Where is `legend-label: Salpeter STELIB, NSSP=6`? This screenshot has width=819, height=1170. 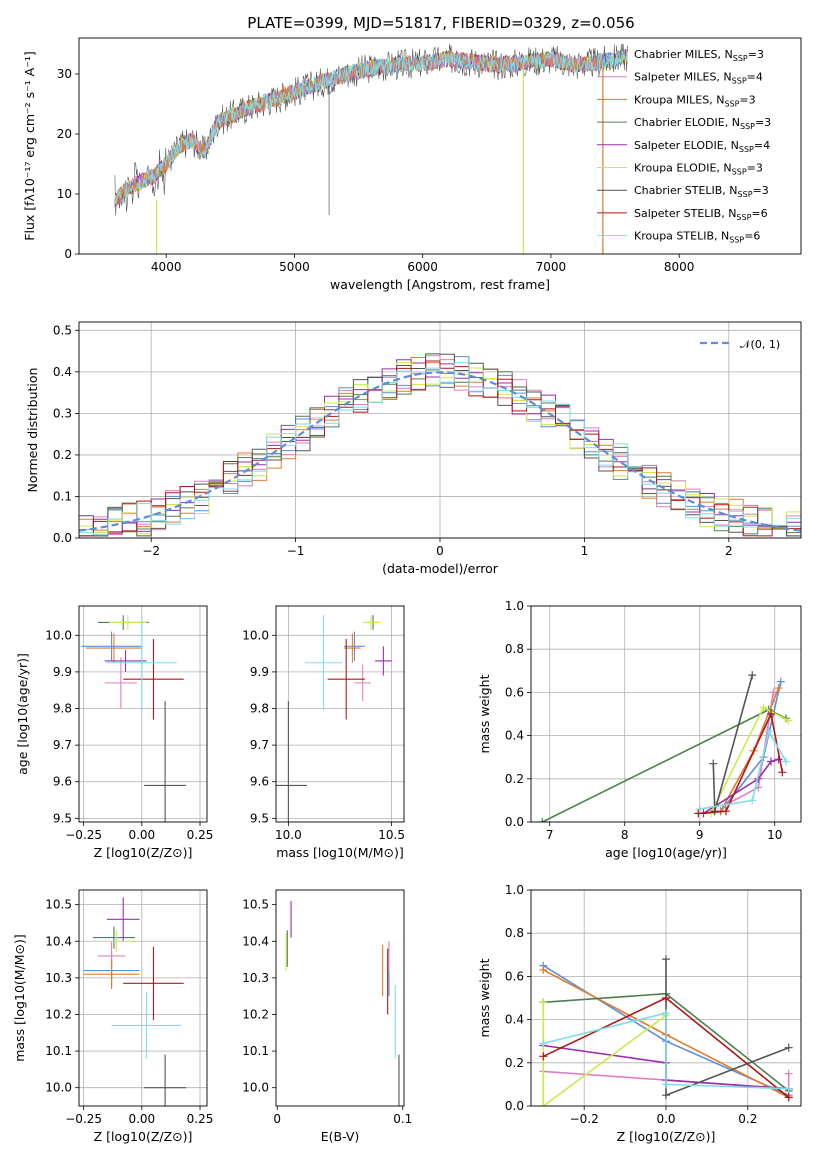
legend-label: Salpeter STELIB, NSSP=6 is located at coordinates (701, 214).